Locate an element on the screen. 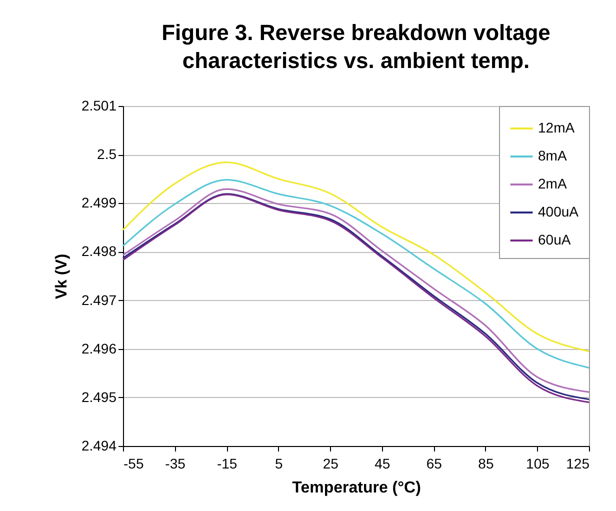 The height and width of the screenshot is (511, 616). x-tick-label: 5 is located at coordinates (278, 464).